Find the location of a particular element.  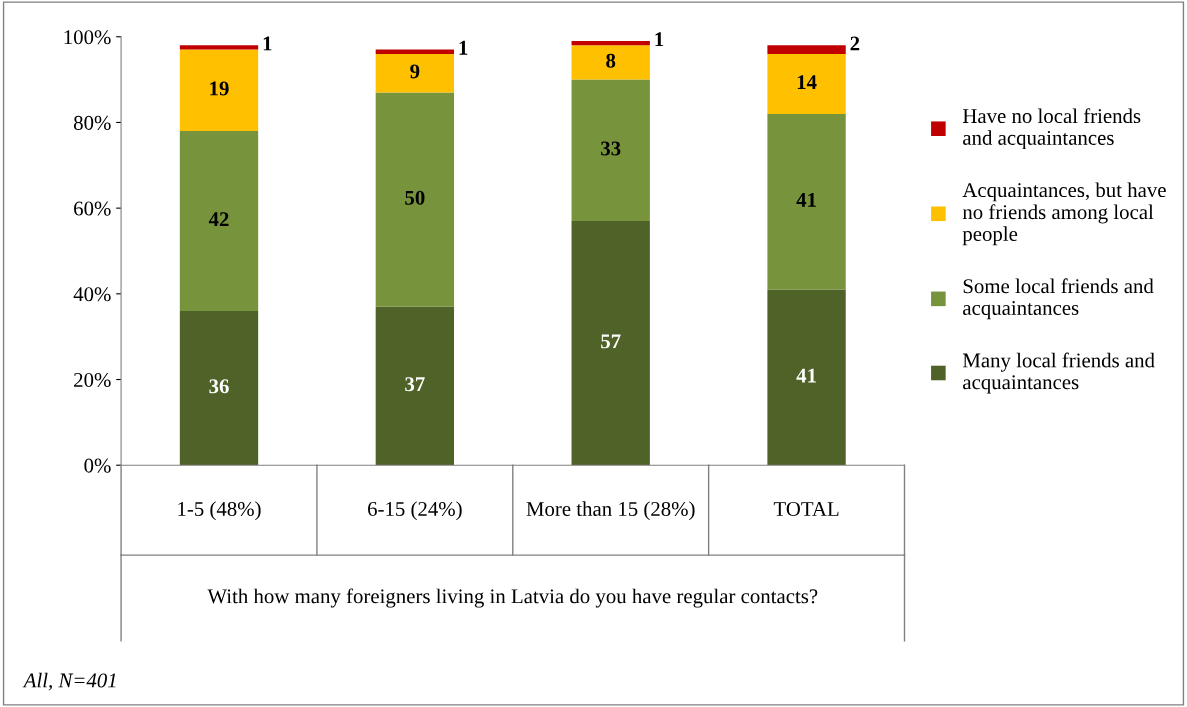

y-tick-label: 100% is located at coordinates (87, 37).